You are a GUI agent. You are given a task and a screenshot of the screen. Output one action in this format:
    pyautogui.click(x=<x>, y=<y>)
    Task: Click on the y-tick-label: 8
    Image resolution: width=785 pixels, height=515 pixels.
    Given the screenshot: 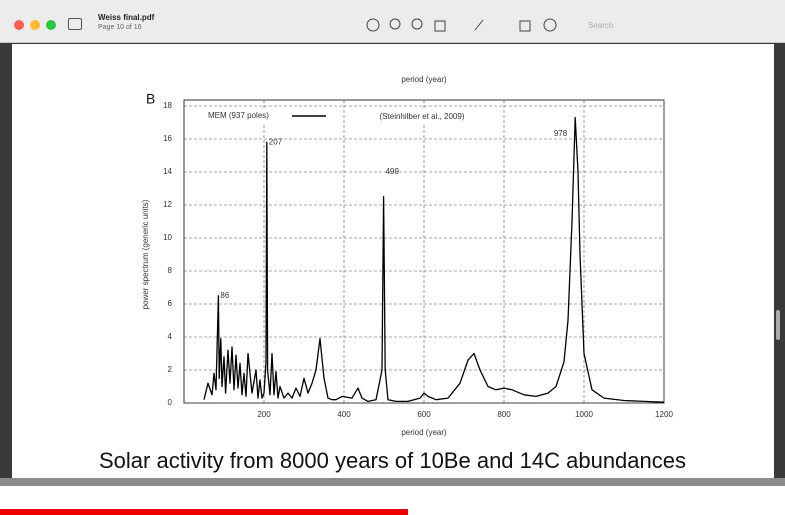 What is the action you would take?
    pyautogui.click(x=170, y=270)
    